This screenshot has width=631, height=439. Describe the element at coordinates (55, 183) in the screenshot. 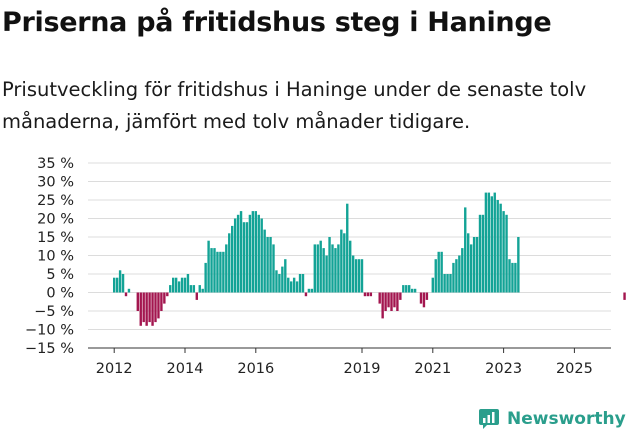

I see `y-tick-label: 30 %` at that location.